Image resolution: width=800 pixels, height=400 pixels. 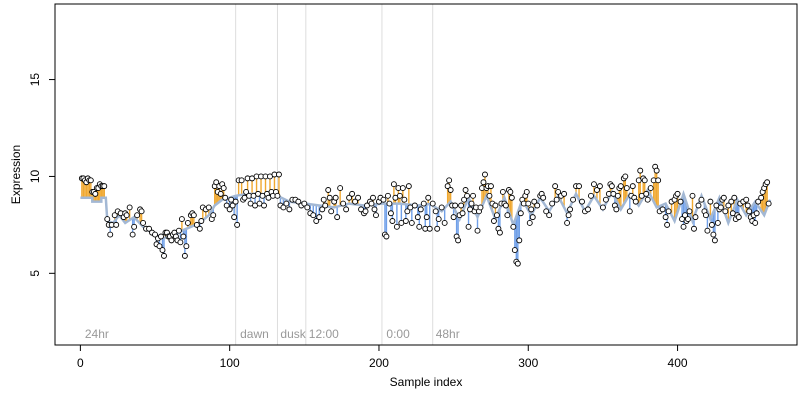 I want to click on annotation-label: dawn, so click(x=254, y=334).